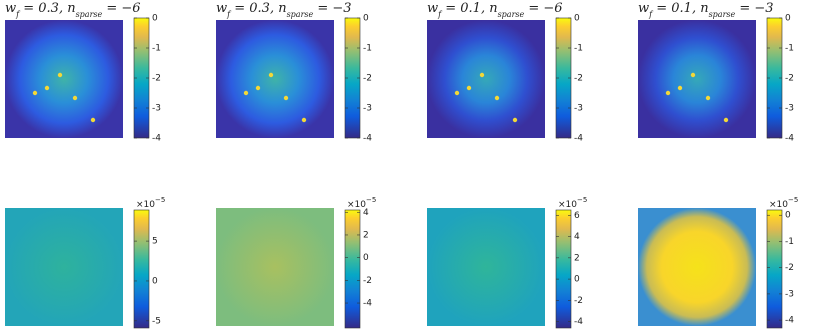 This screenshot has width=814, height=333. Describe the element at coordinates (156, 321) in the screenshot. I see `colorbar-tick-label: -5` at that location.